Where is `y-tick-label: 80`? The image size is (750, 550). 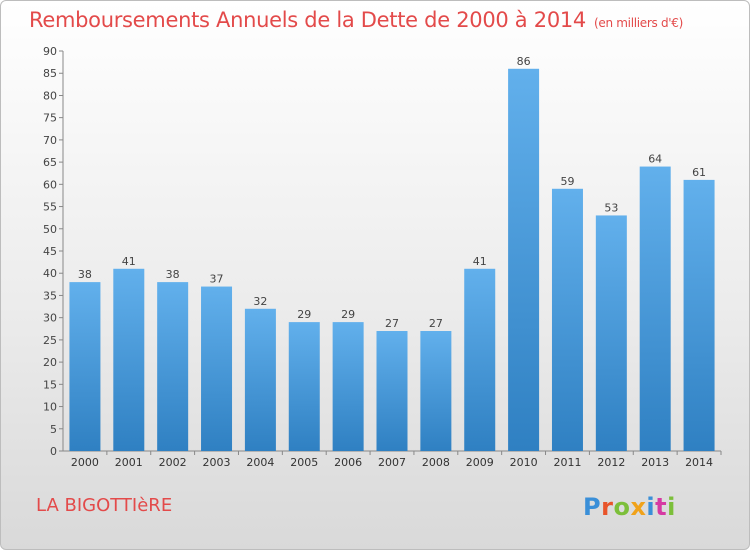 y-tick-label: 80 is located at coordinates (50, 95).